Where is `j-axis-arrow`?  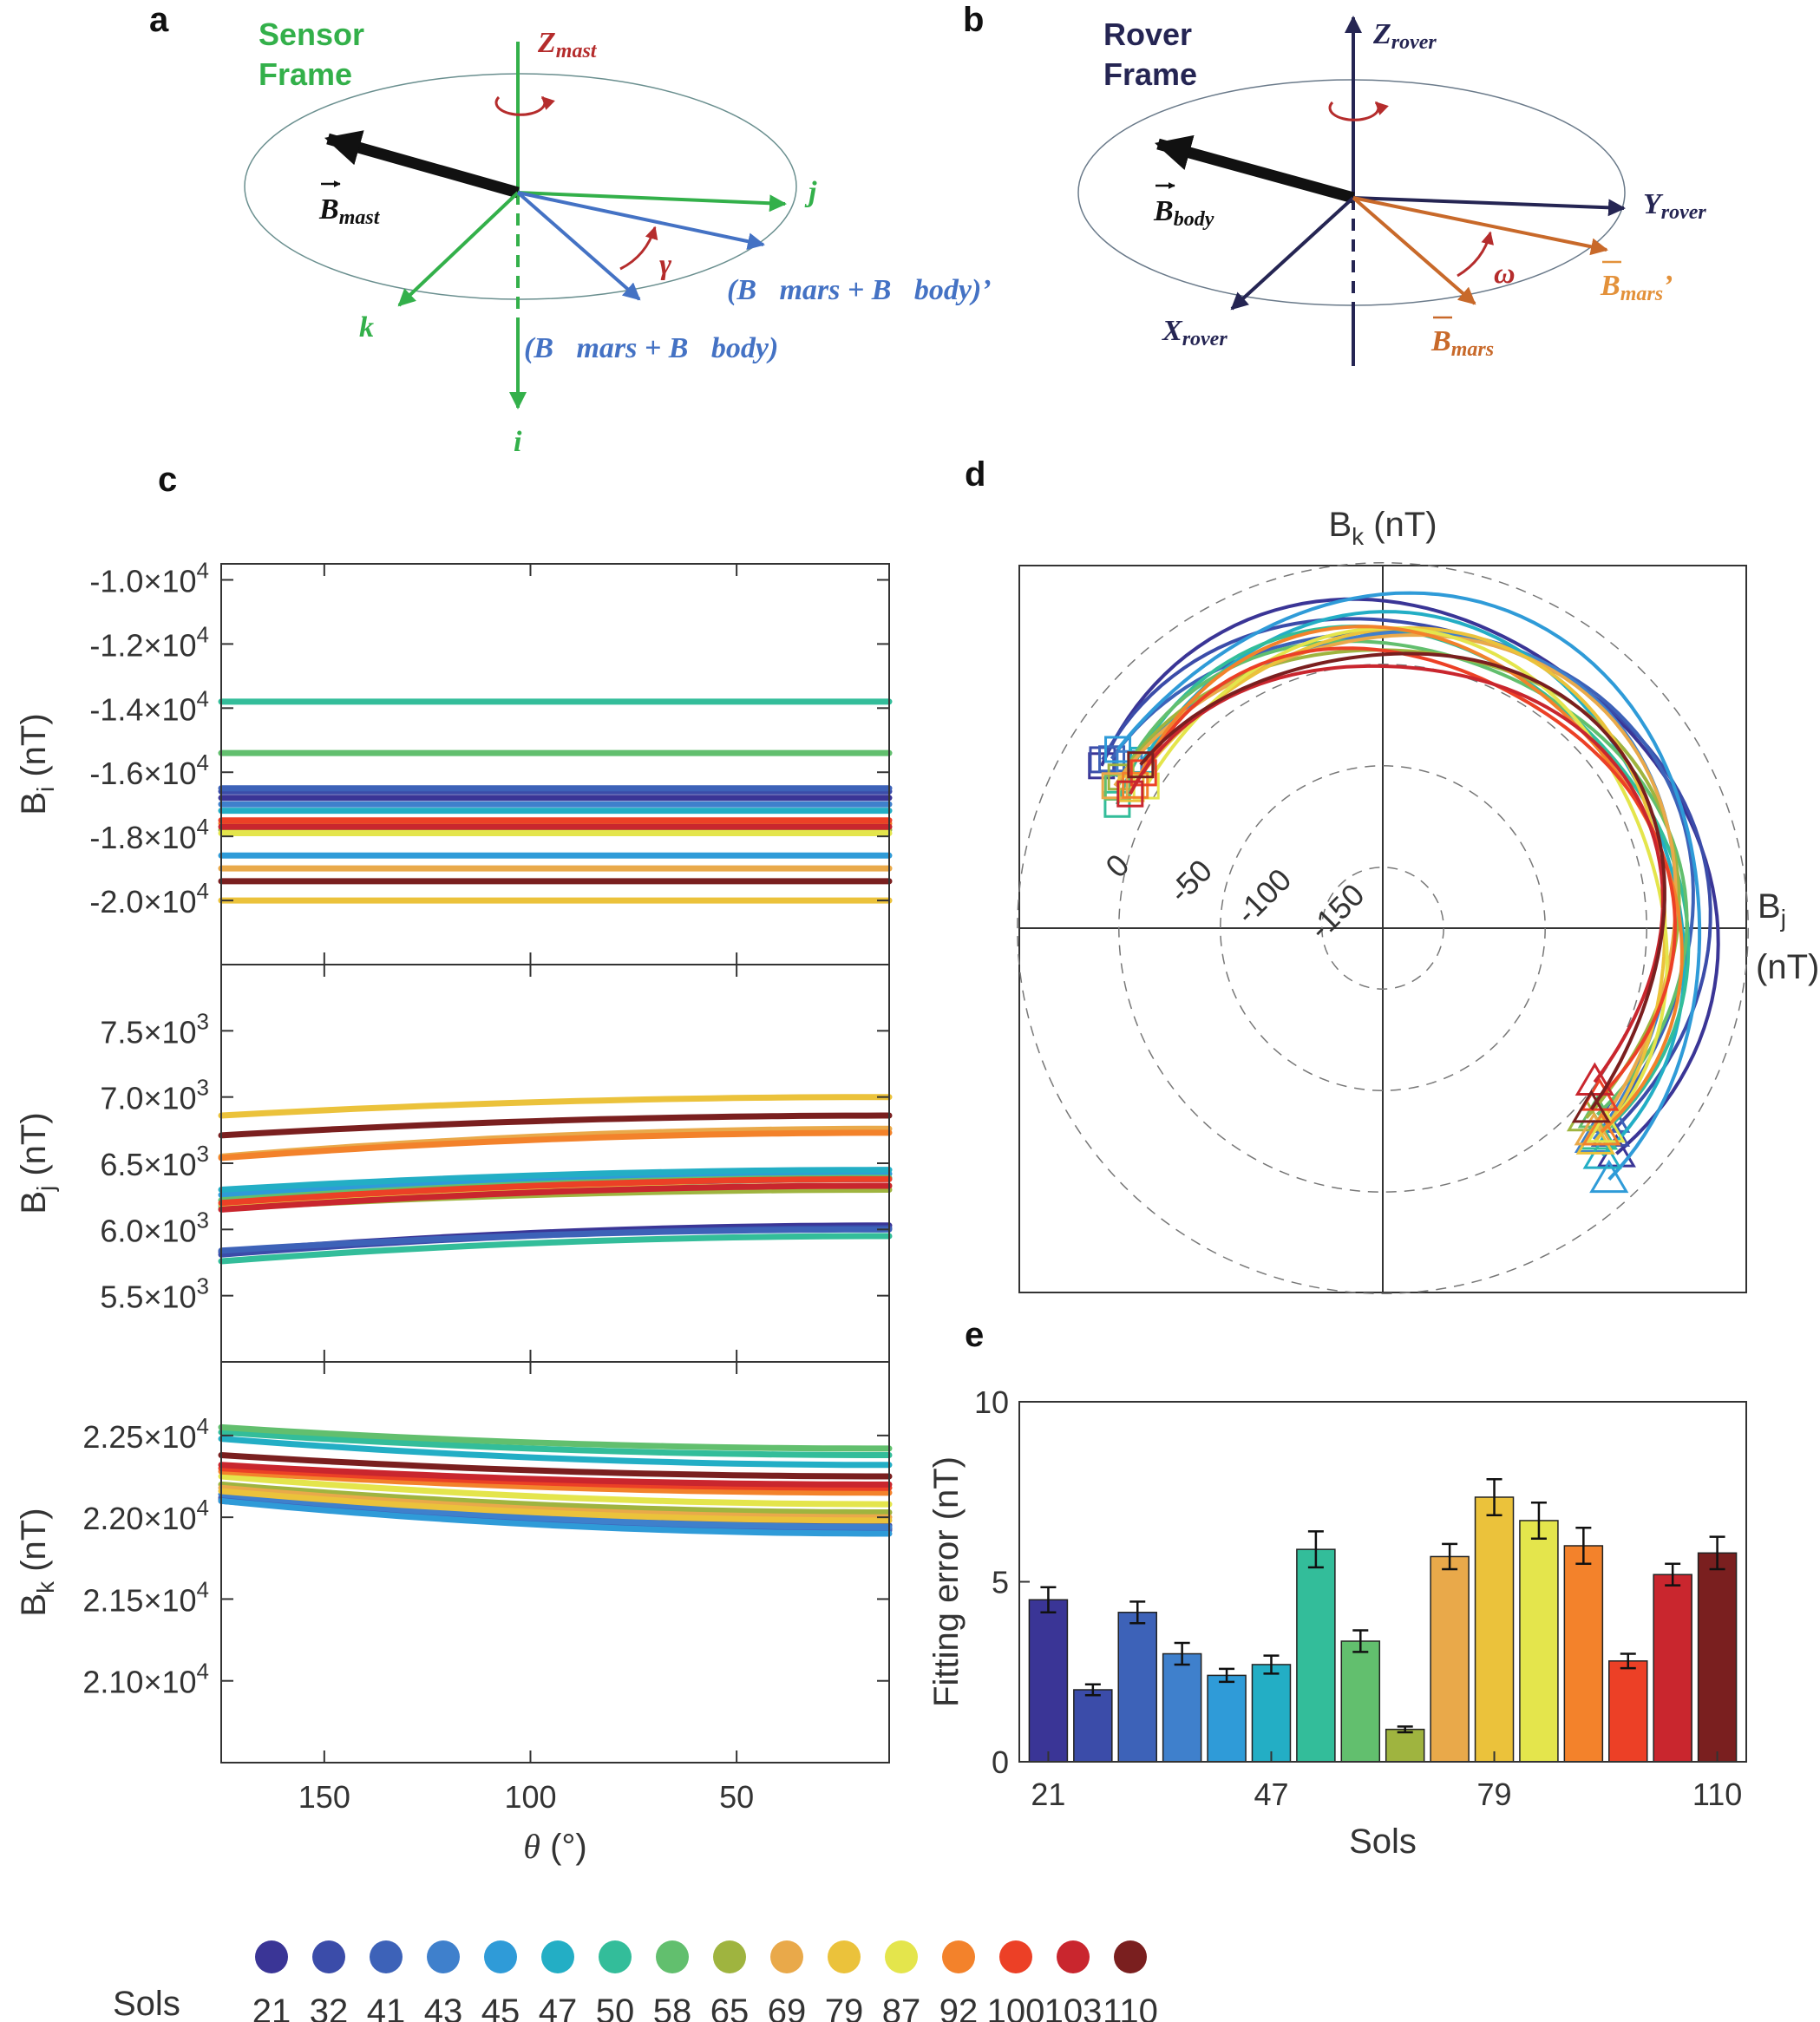
j-axis-arrow is located at coordinates (652, 202).